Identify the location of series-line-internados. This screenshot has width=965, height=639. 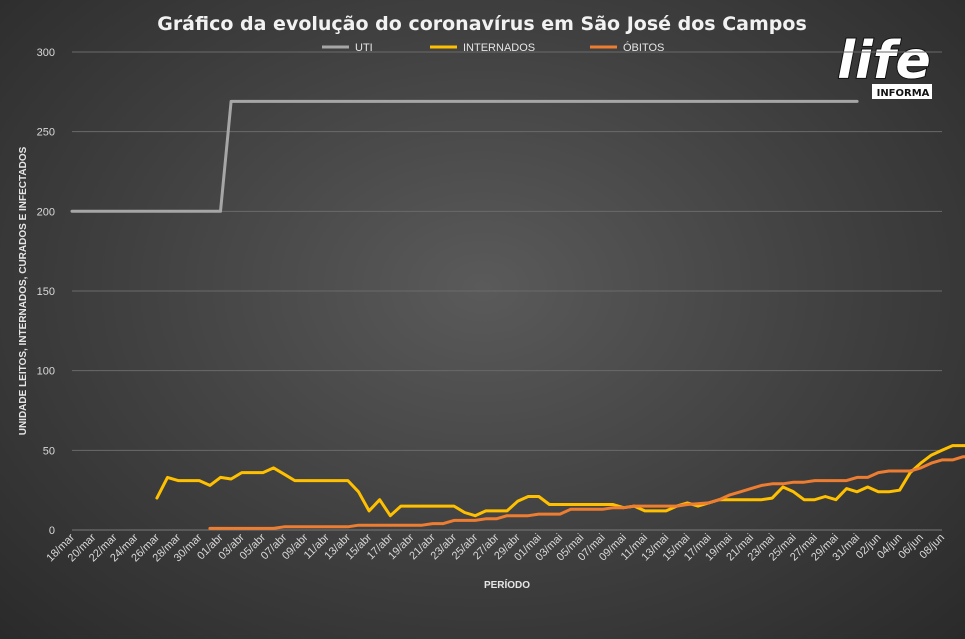
(560, 481).